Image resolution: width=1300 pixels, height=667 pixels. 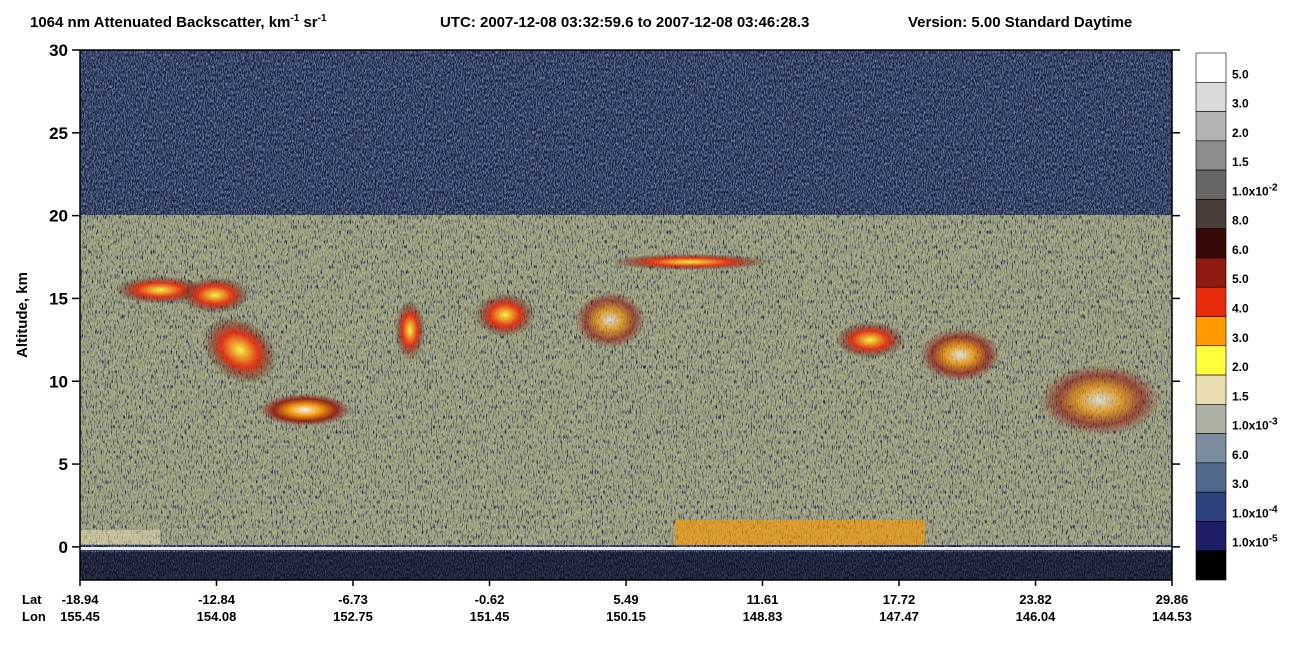 What do you see at coordinates (490, 616) in the screenshot?
I see `x-tick-label: 151.45` at bounding box center [490, 616].